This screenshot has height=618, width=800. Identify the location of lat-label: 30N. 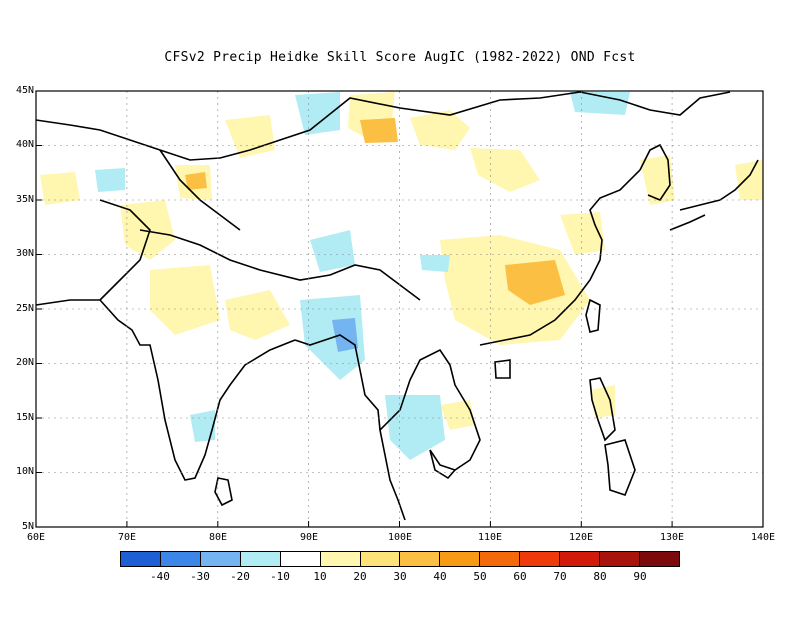
(24, 253).